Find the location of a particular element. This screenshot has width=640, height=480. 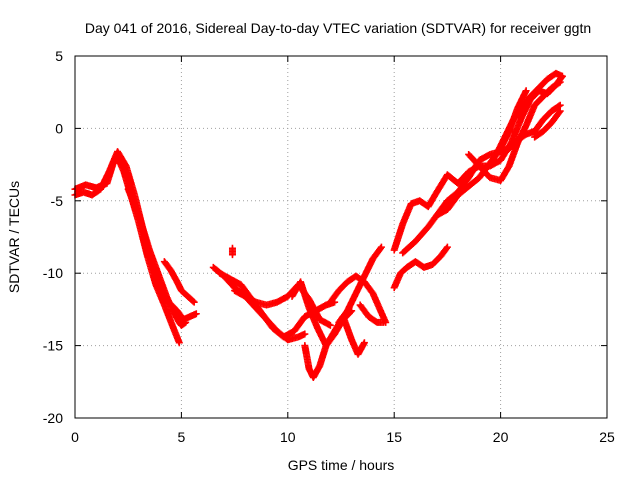

y-tick-label: -5 is located at coordinates (57, 201).